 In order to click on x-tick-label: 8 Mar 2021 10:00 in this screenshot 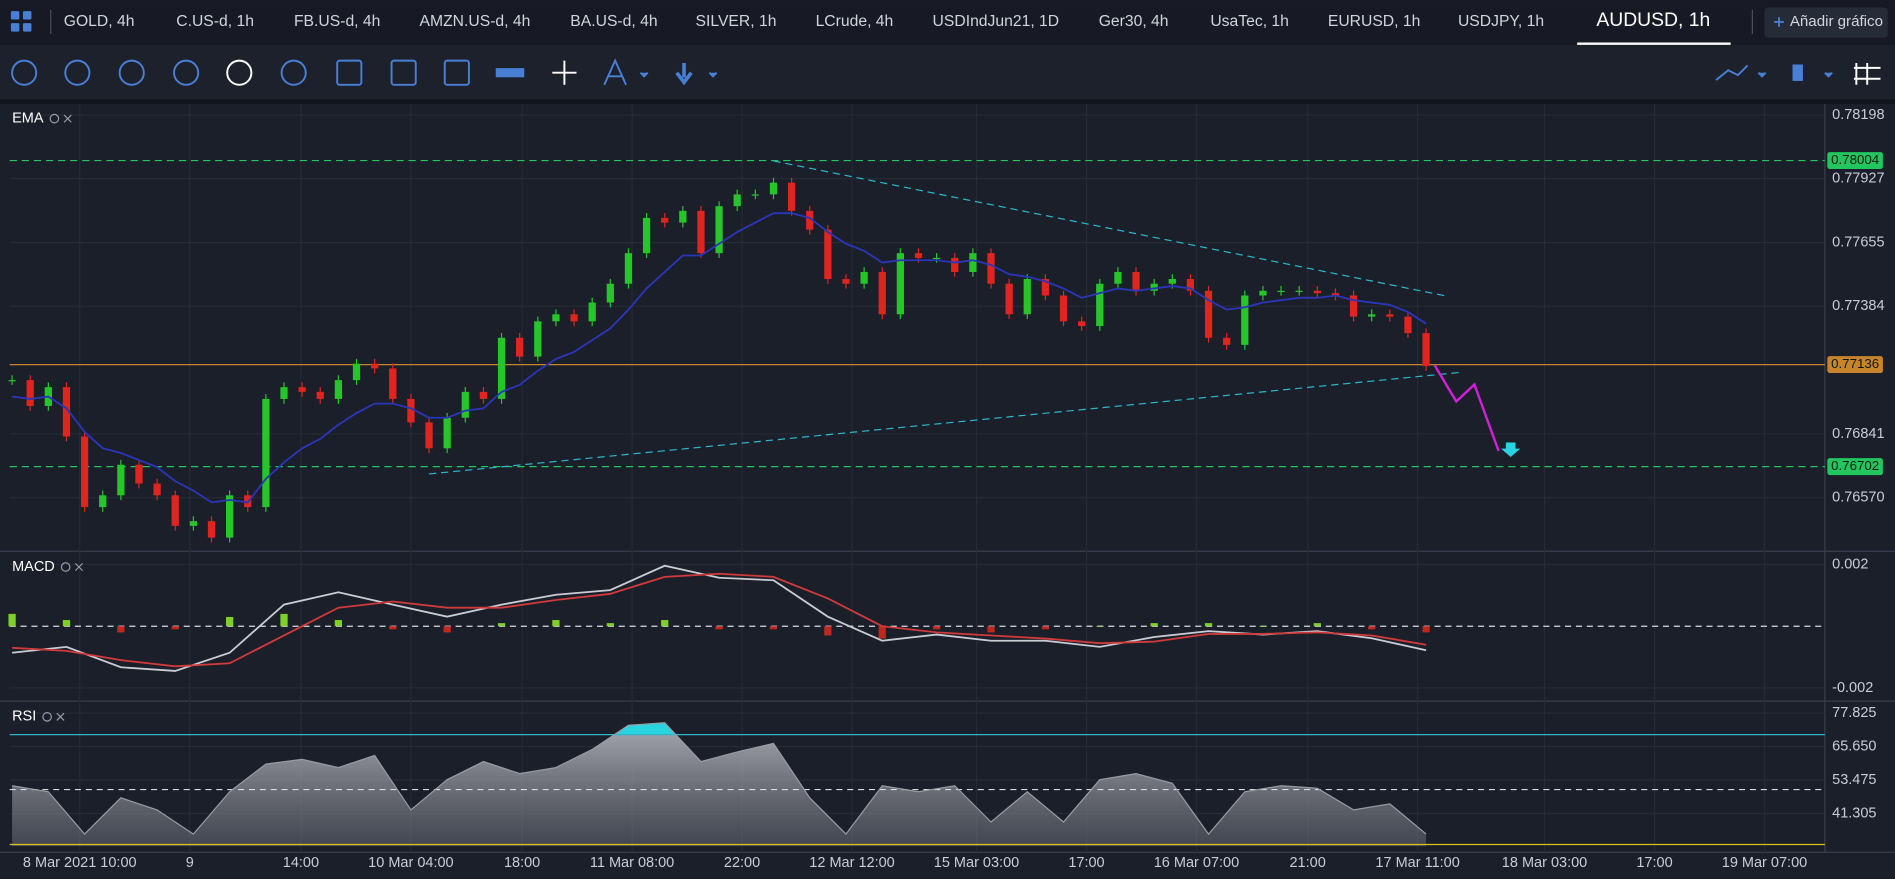, I will do `click(80, 863)`.